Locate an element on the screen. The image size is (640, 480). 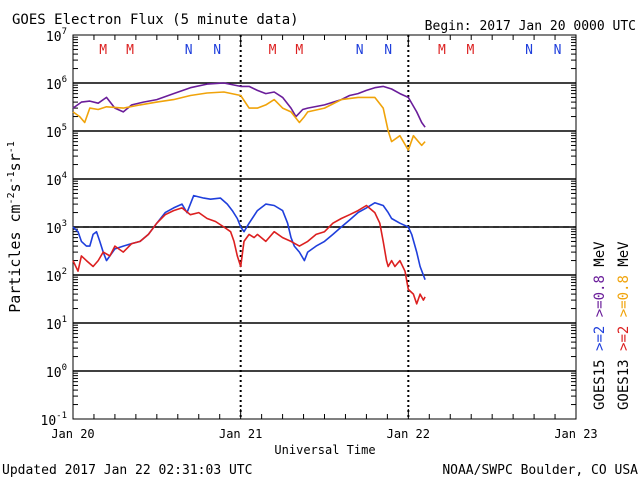
y-tick-label: 10⁻¹ is located at coordinates (54, 420).